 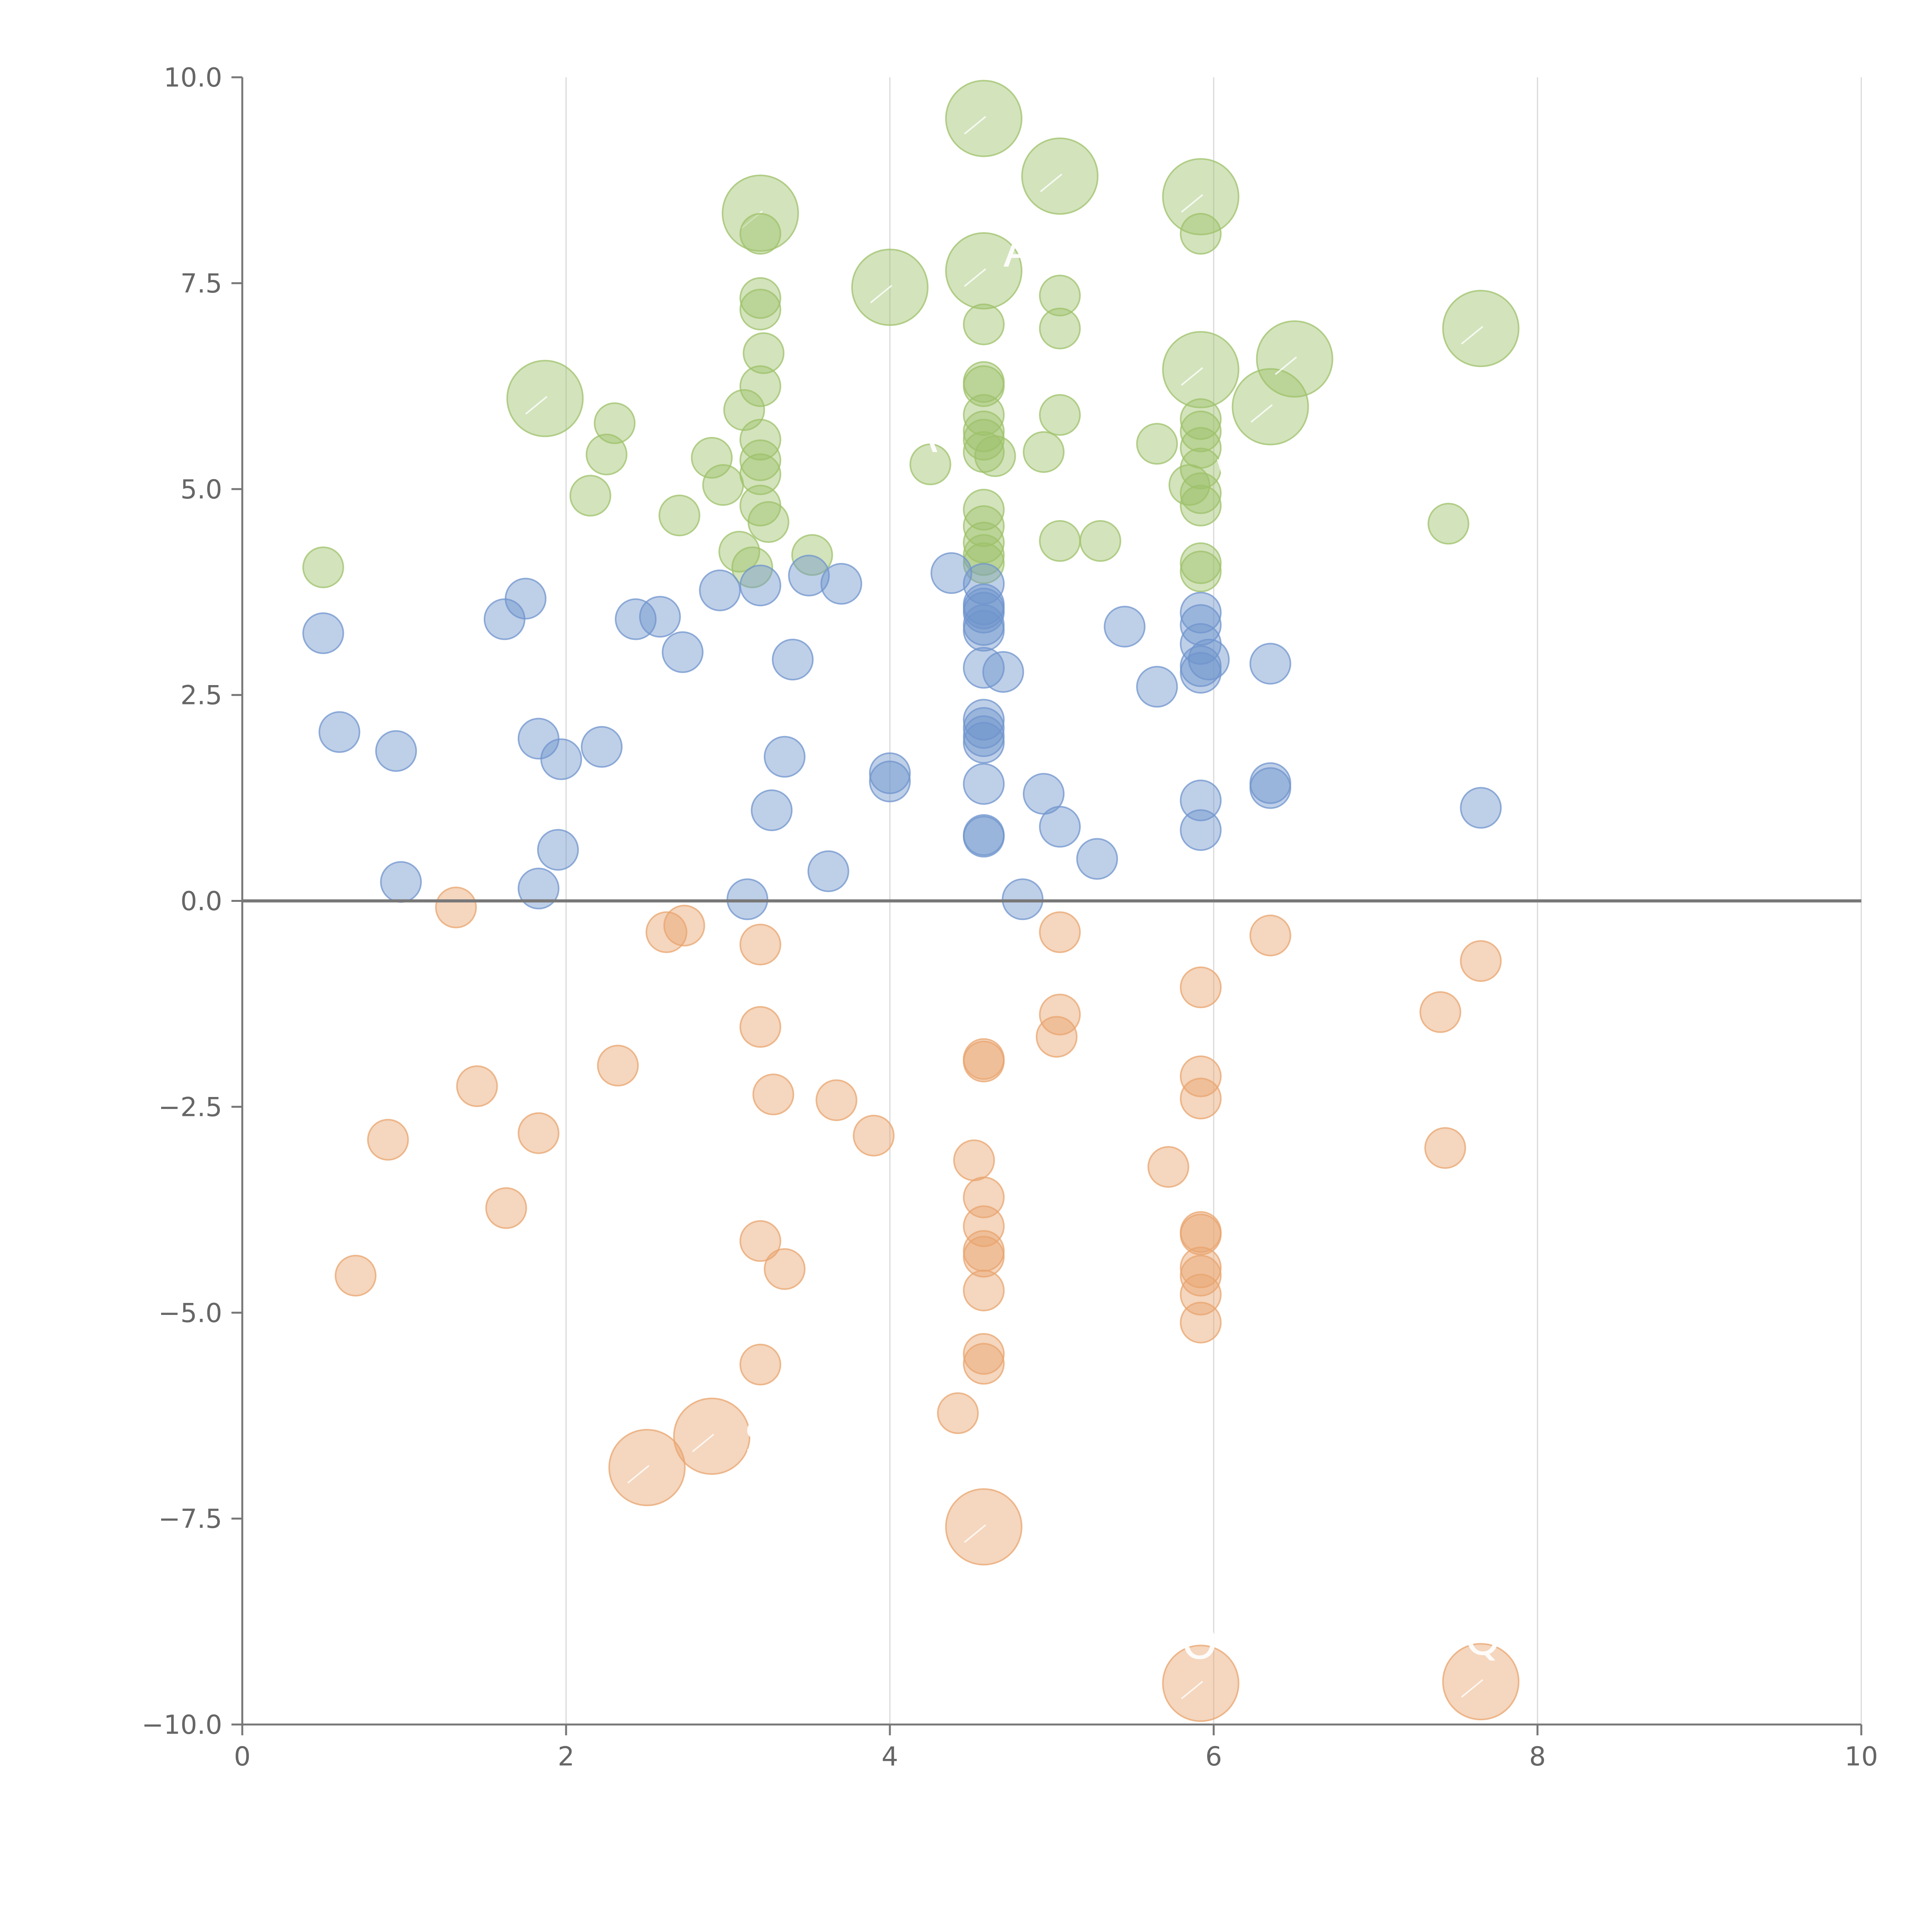 I want to click on y-tick-label: 0.0, so click(x=201, y=901).